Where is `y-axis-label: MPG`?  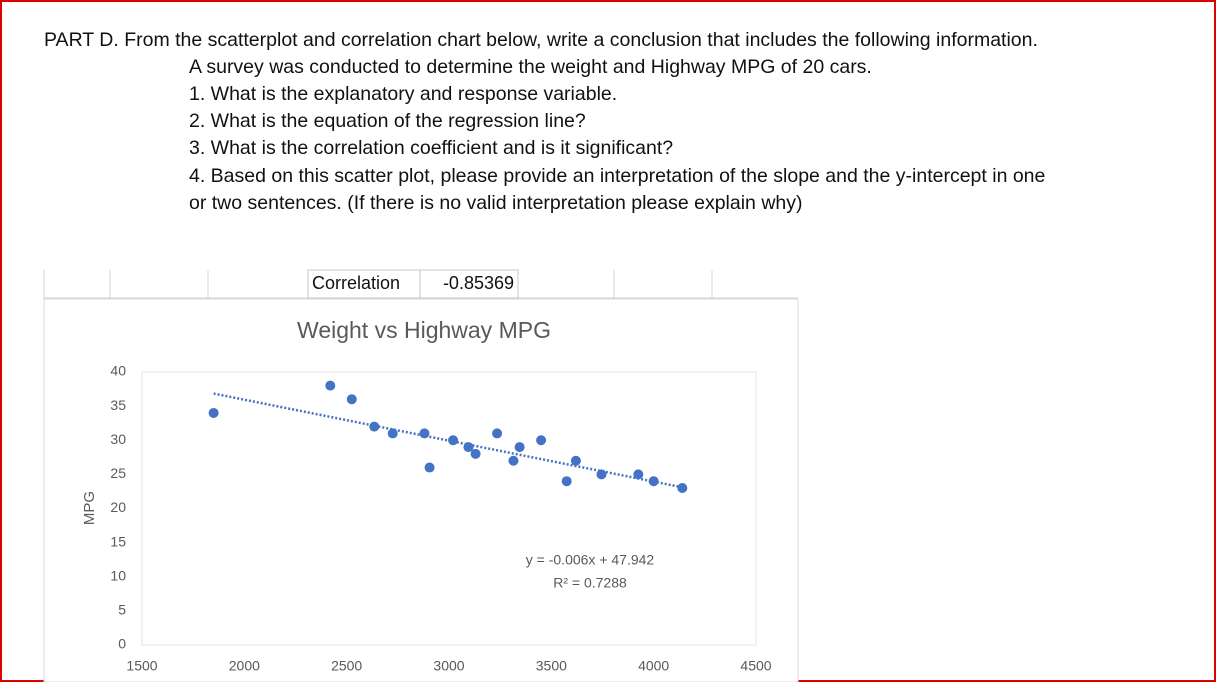
y-axis-label: MPG is located at coordinates (89, 508).